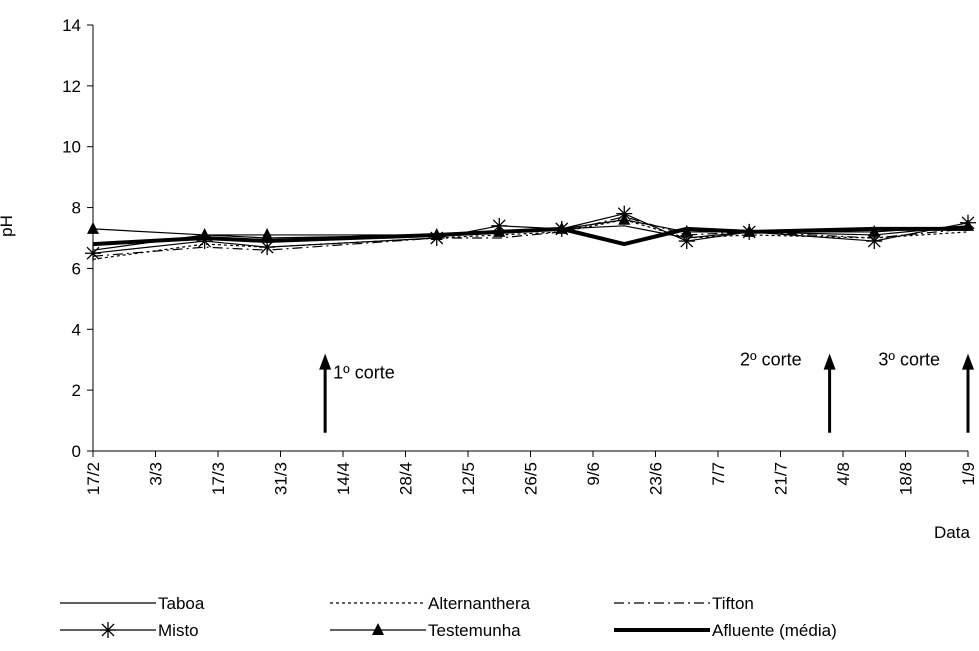 This screenshot has height=651, width=979. I want to click on legend-label: Tifton, so click(733, 603).